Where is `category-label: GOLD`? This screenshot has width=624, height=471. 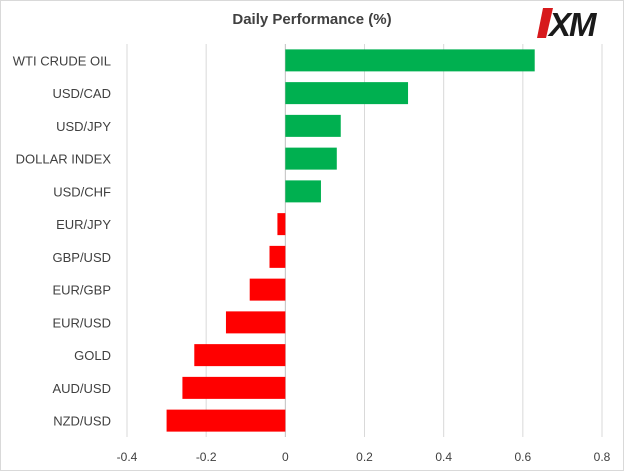 category-label: GOLD is located at coordinates (92, 355).